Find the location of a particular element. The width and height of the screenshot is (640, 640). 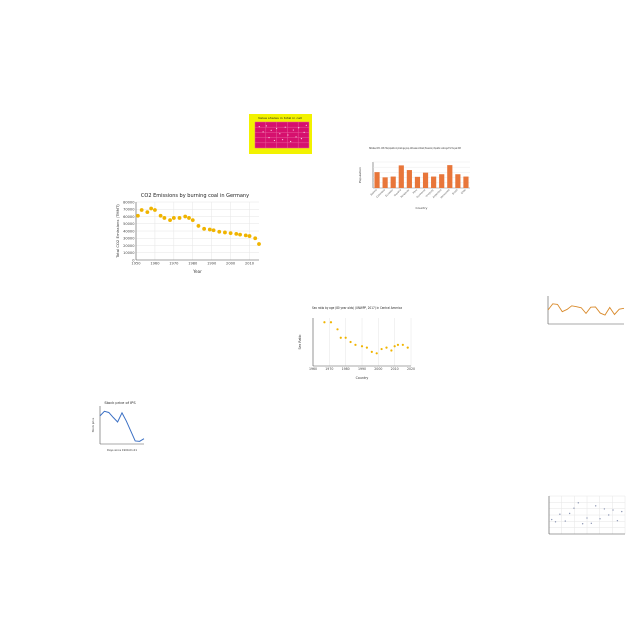

y-tick-label: 40000 is located at coordinates (129, 231).